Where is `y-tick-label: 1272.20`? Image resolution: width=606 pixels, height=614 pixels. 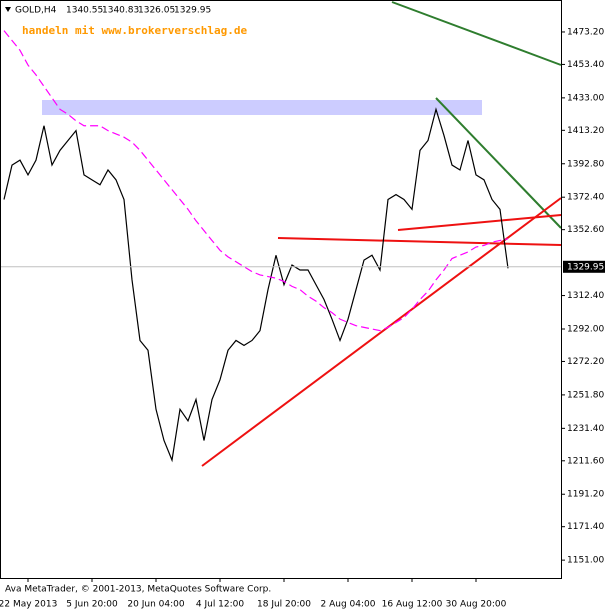 y-tick-label: 1272.20 is located at coordinates (585, 362).